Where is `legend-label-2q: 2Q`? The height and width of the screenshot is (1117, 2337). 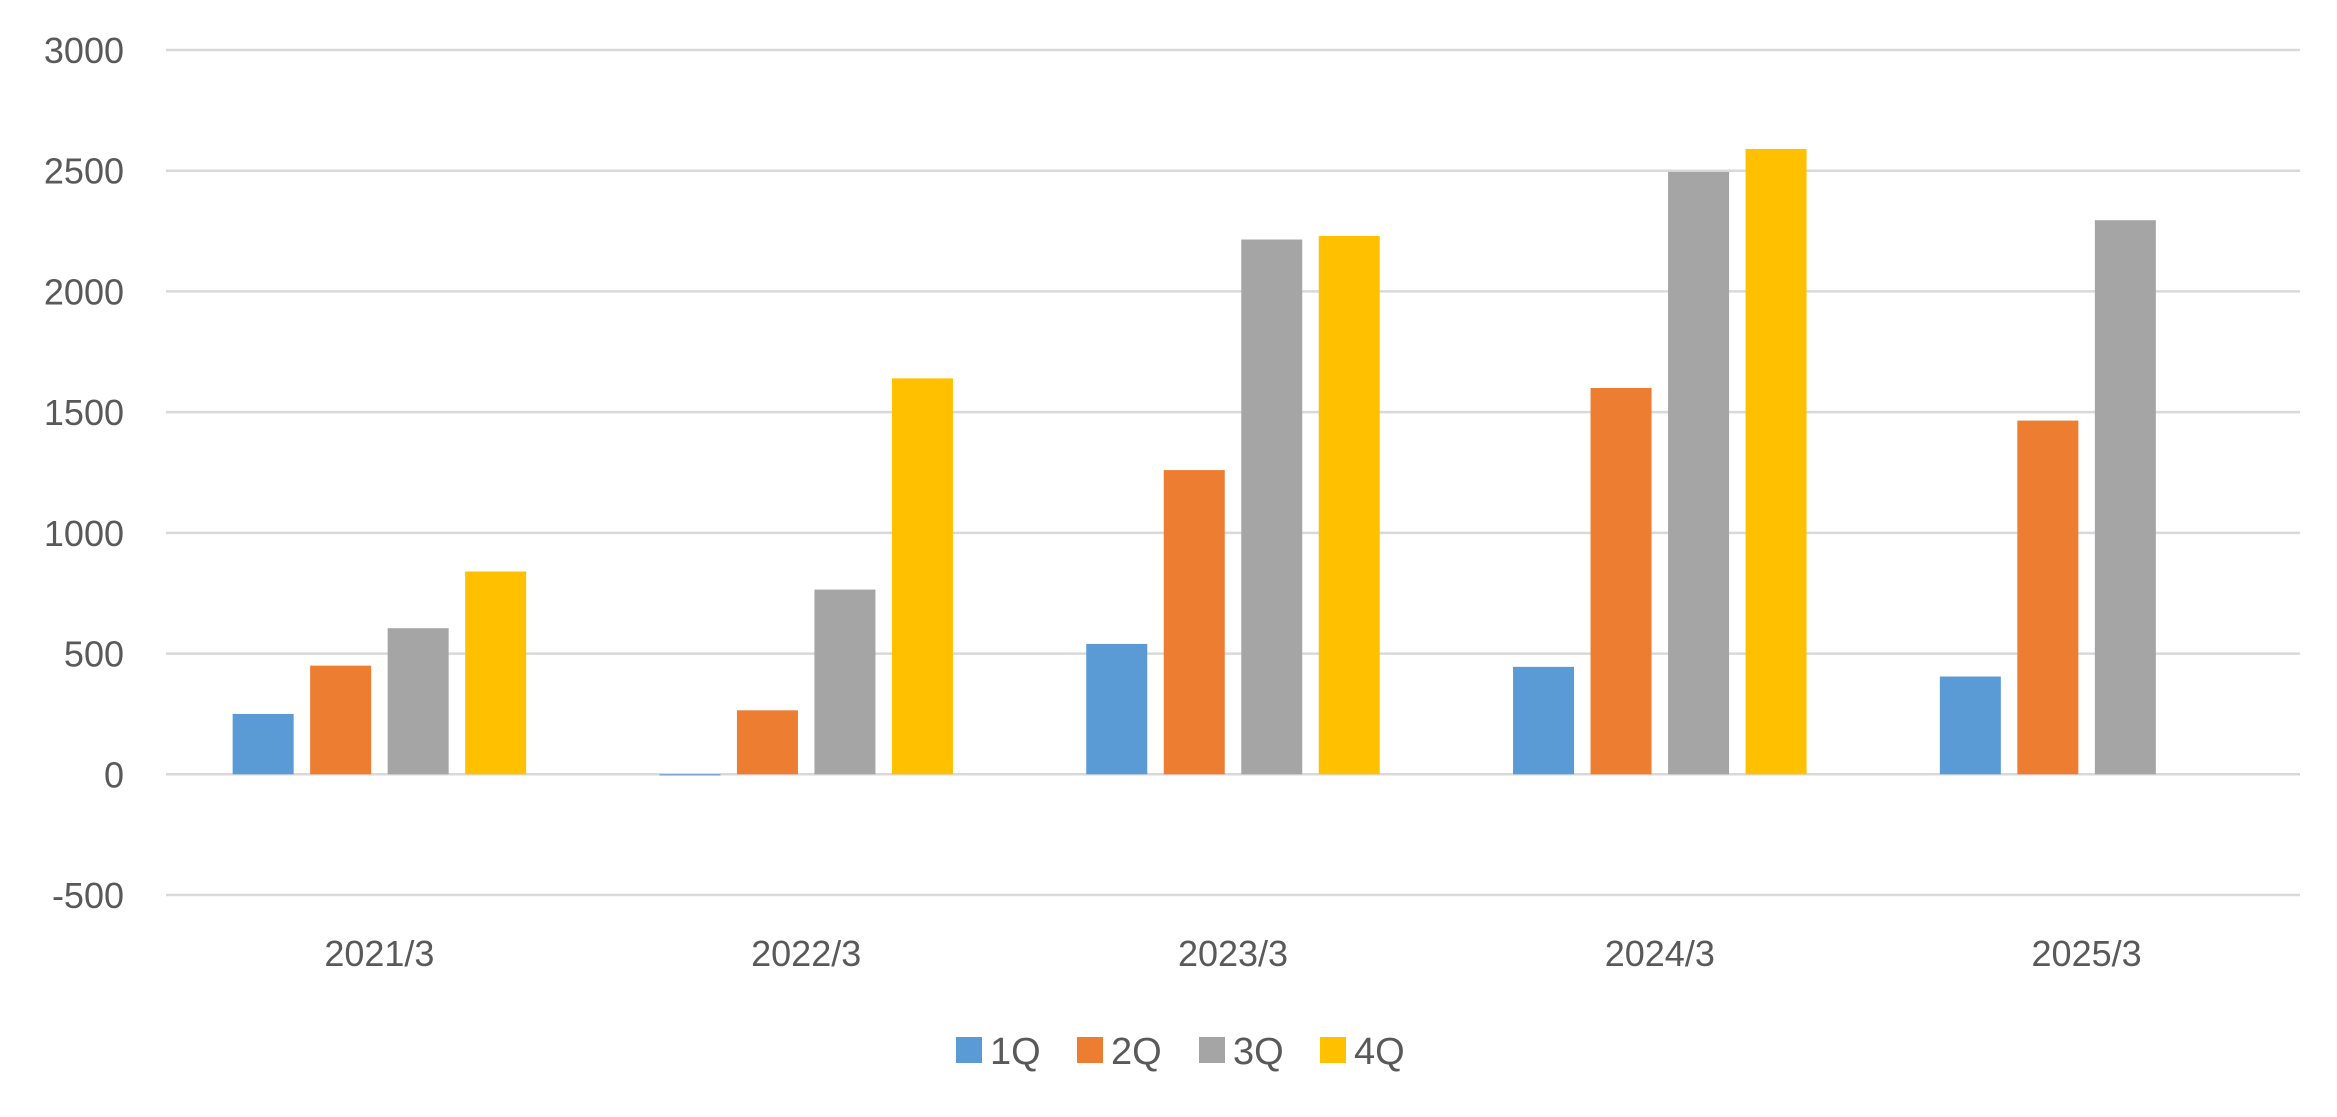 legend-label-2q: 2Q is located at coordinates (1136, 1052).